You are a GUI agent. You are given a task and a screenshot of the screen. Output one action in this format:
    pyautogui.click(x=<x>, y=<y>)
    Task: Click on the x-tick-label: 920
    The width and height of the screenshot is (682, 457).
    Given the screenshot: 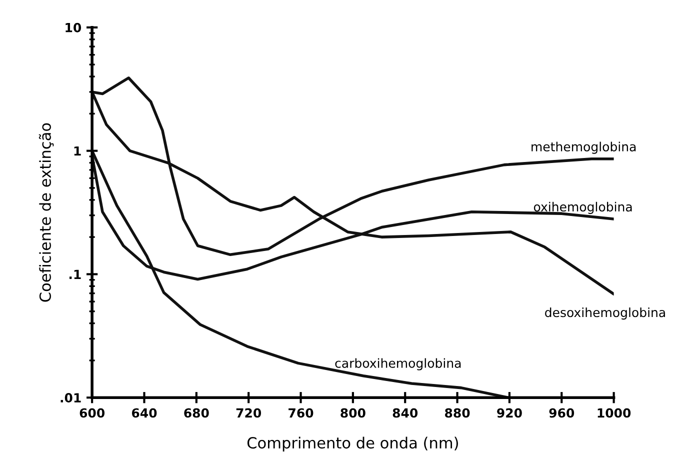 What is the action you would take?
    pyautogui.click(x=509, y=413)
    